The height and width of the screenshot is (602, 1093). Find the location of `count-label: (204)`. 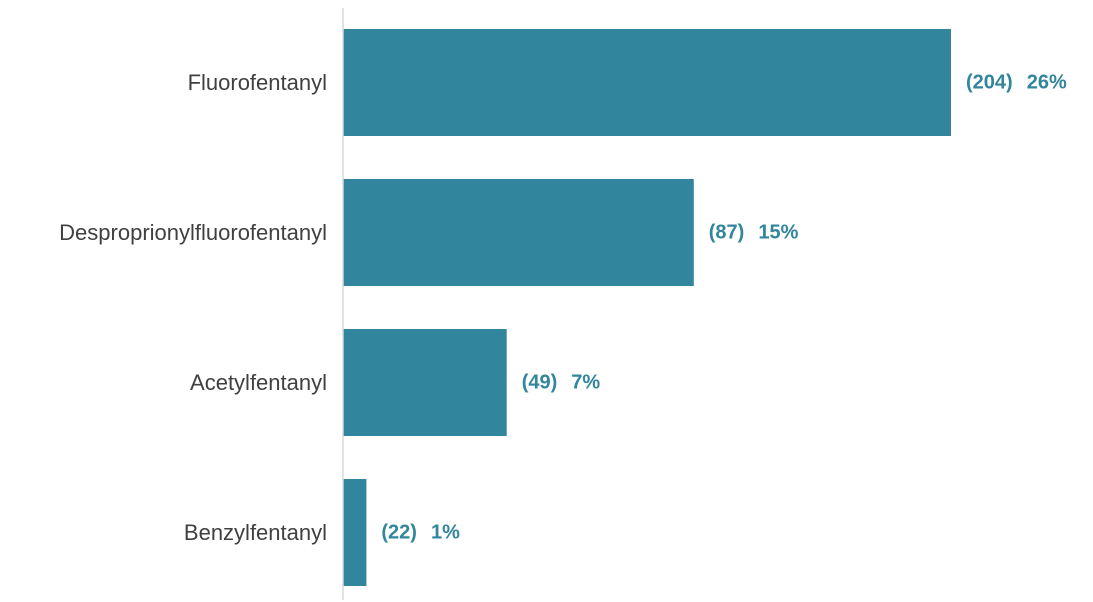

count-label: (204) is located at coordinates (989, 83).